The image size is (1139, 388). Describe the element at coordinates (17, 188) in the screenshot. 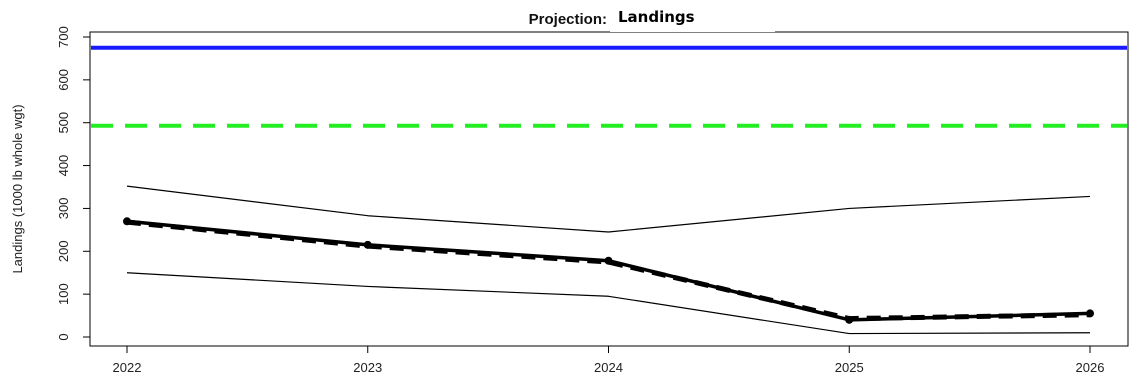

I see `y-axis-title: Landings (1000 lb whole wgt)` at that location.